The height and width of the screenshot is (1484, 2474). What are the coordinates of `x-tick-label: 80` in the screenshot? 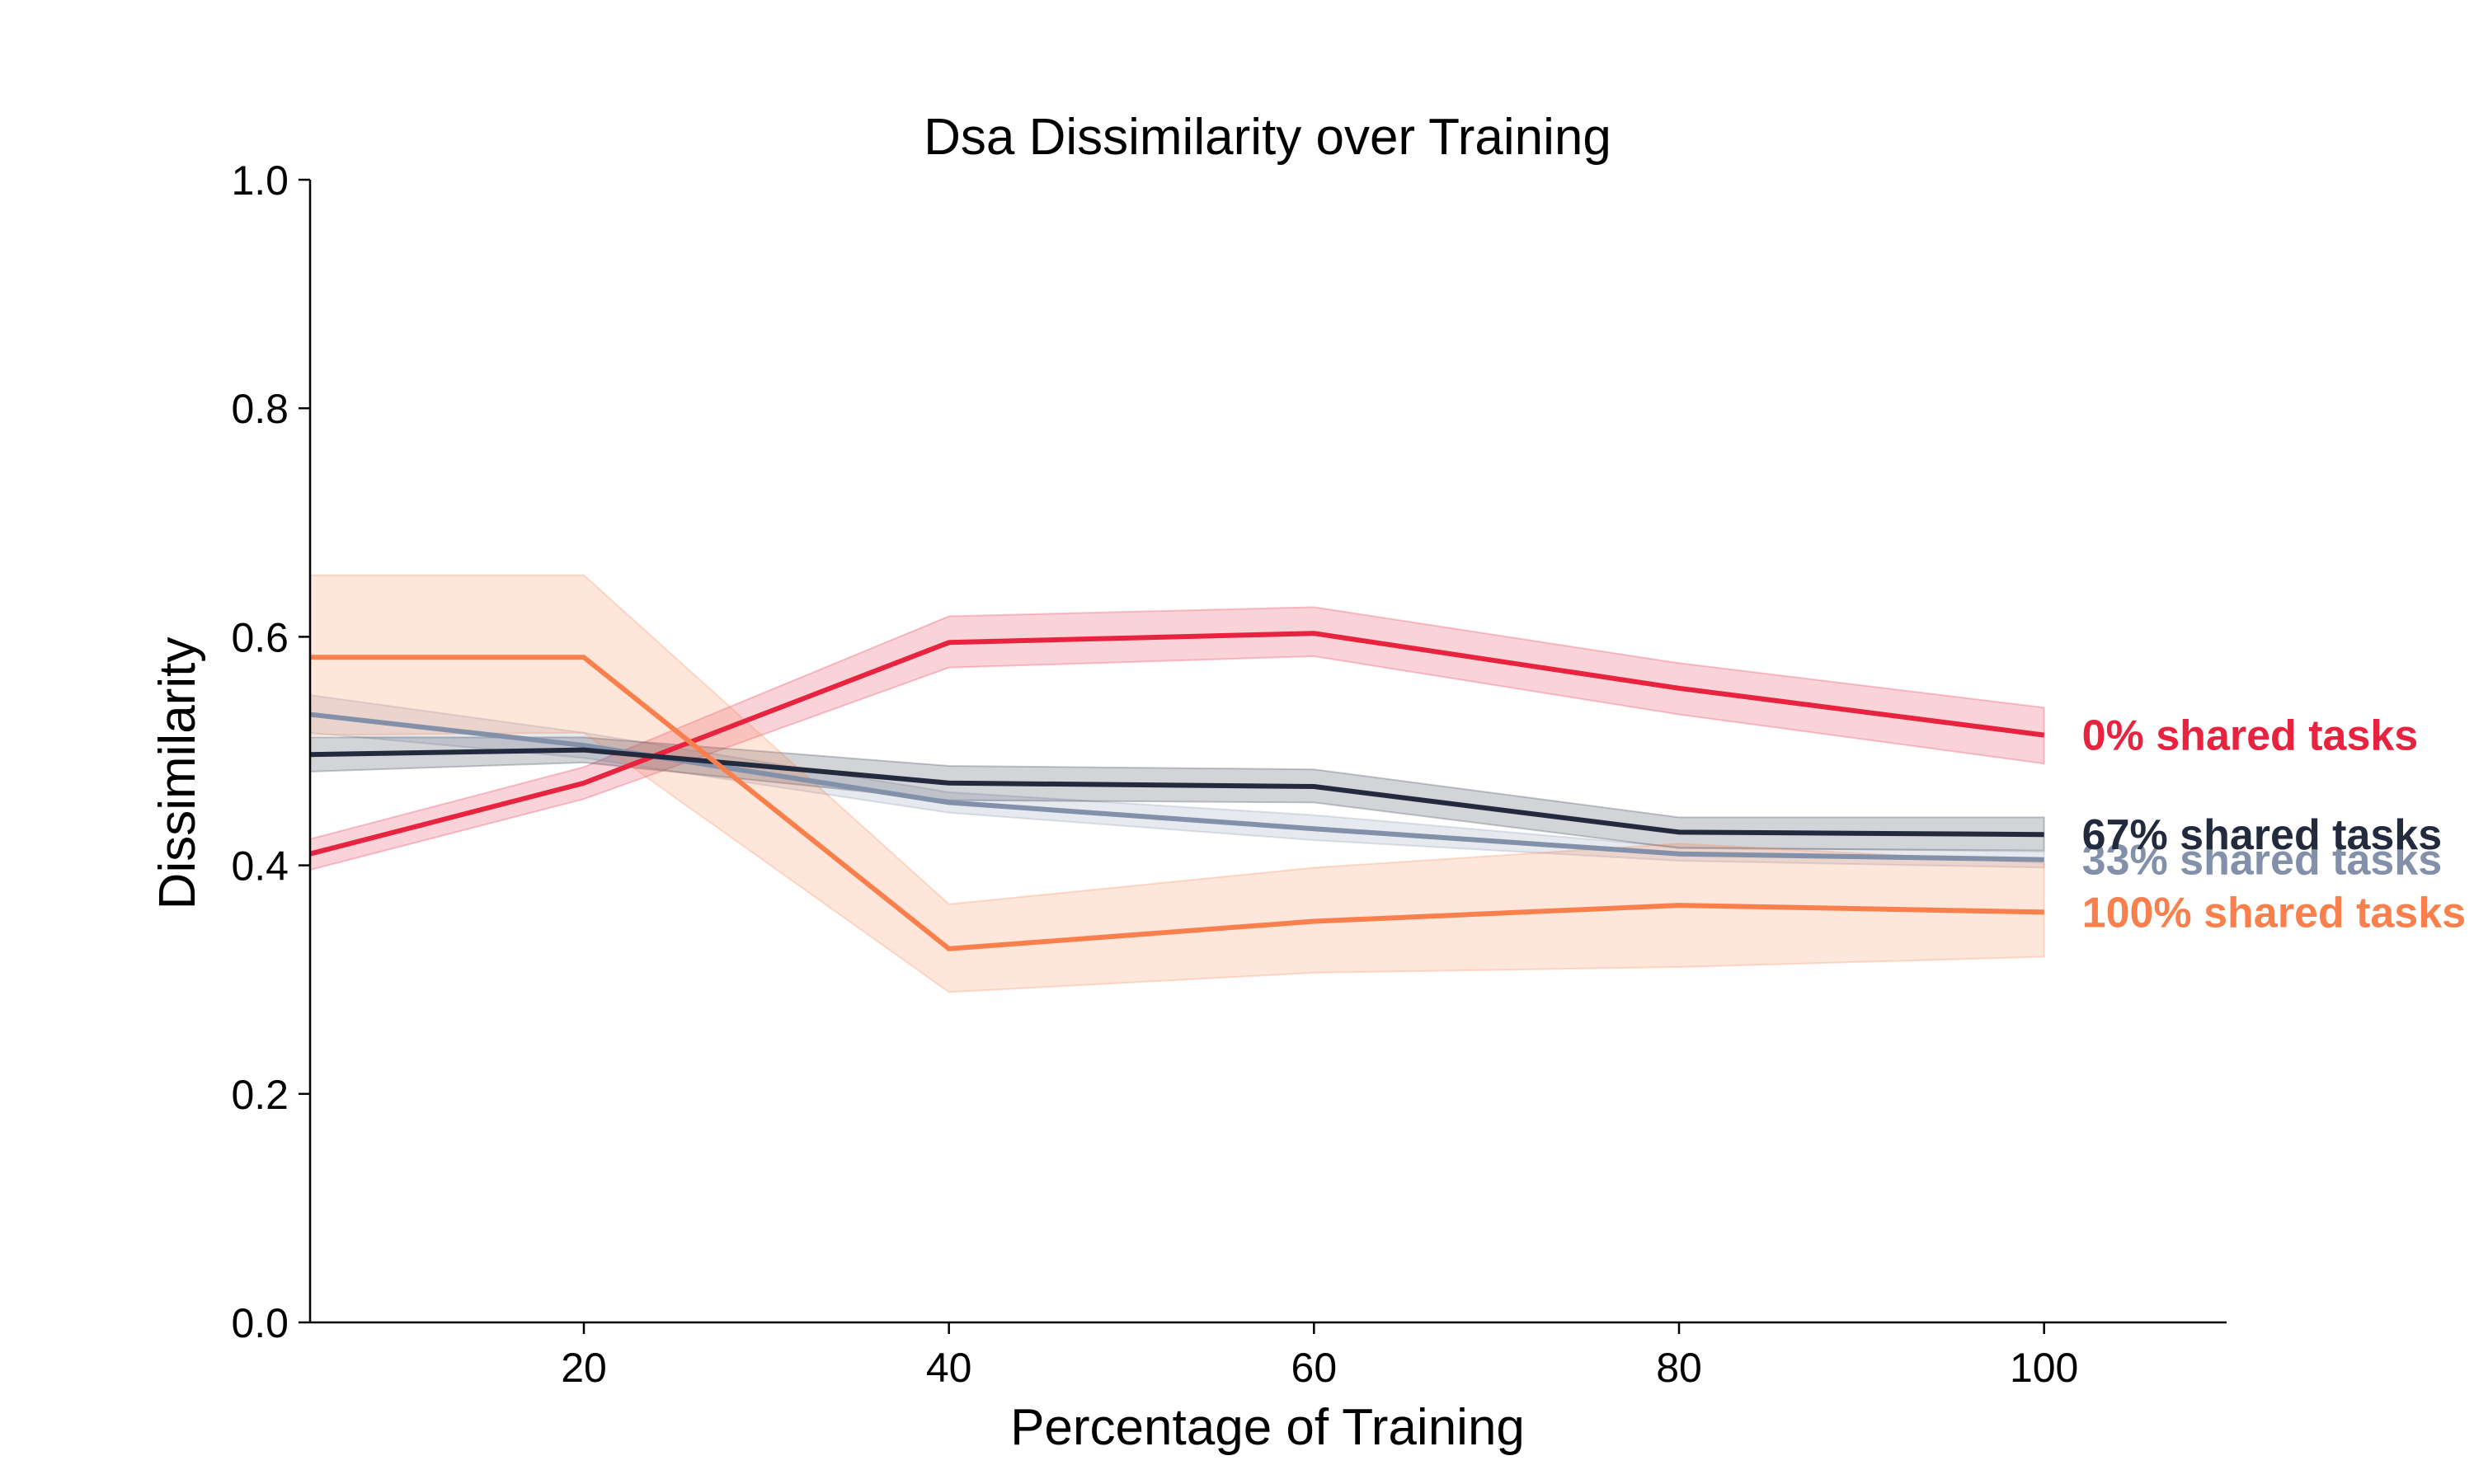 It's located at (1679, 1368).